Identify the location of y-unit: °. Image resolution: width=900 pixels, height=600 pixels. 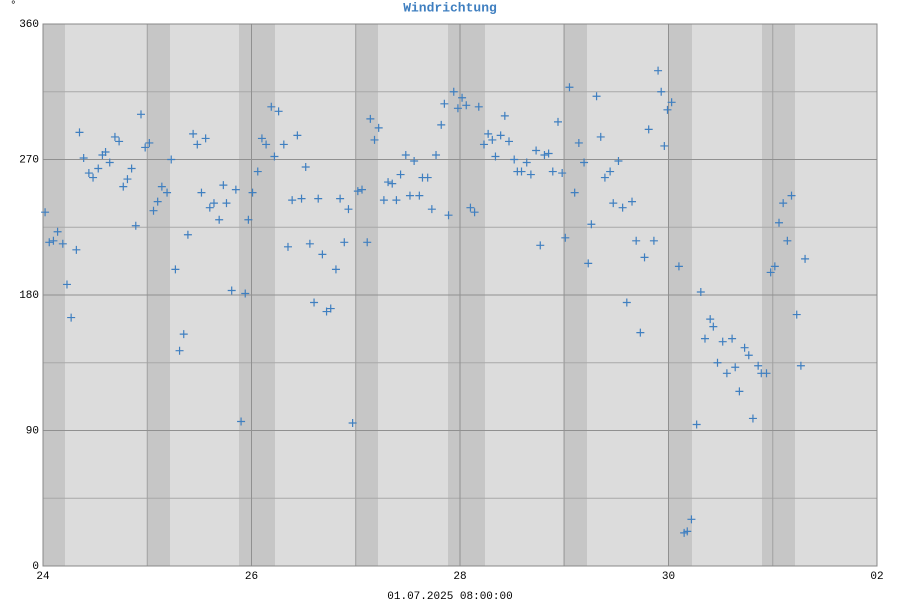
(13, 6).